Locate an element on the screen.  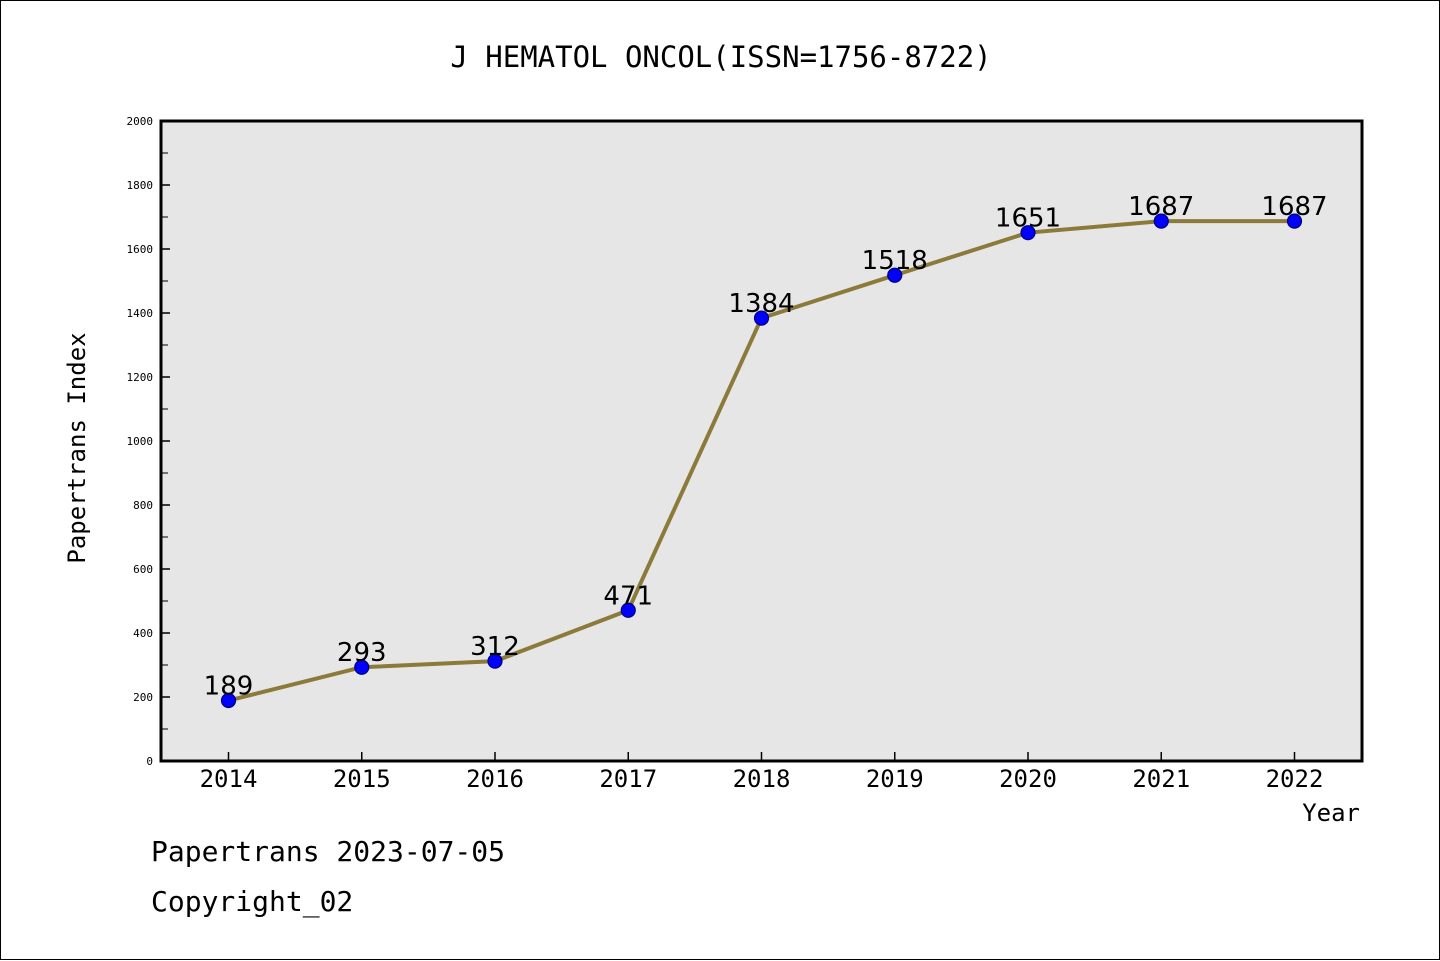
y-tick-label: 800 is located at coordinates (143, 505).